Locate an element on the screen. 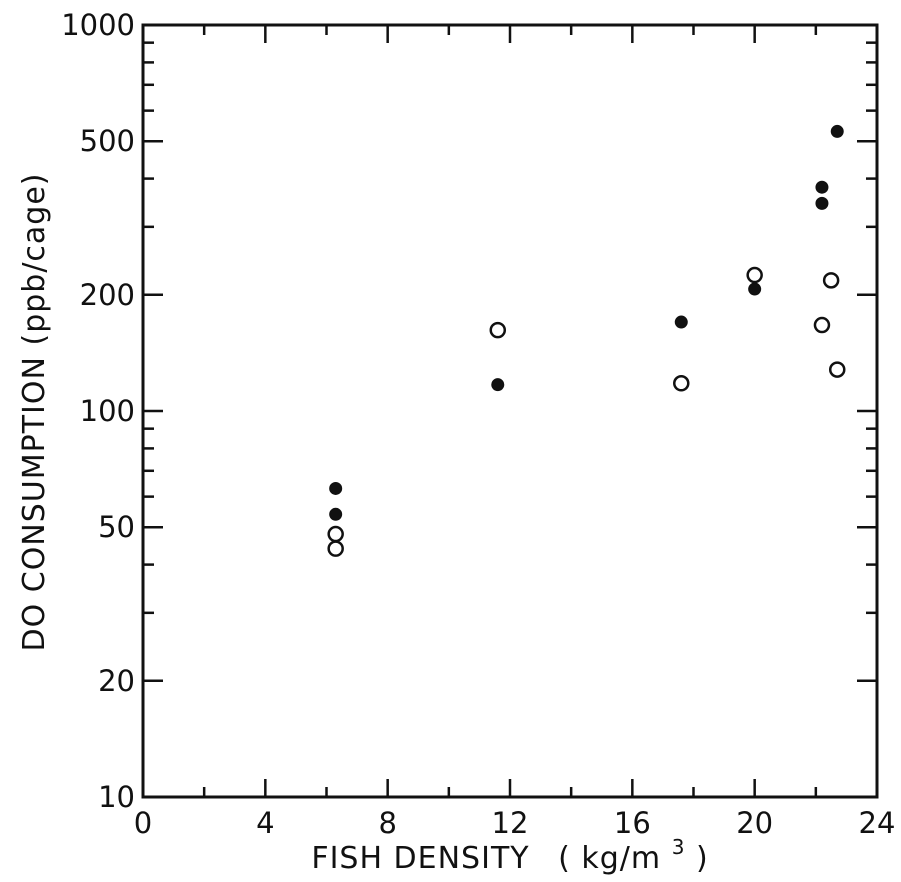 This screenshot has height=882, width=901. x-axis-unit-superscript: 3 is located at coordinates (679, 847).